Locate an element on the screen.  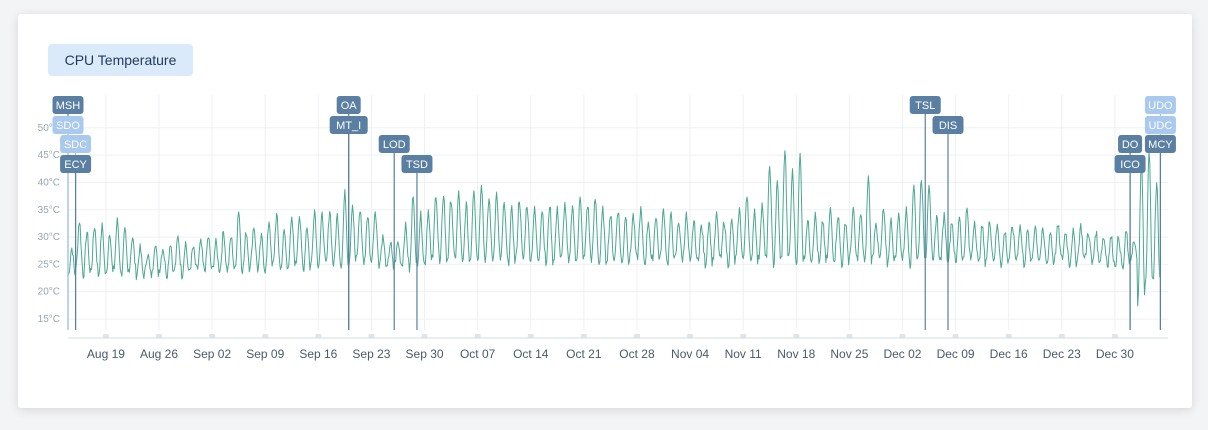
x-tick-label: Sep 02 is located at coordinates (212, 354).